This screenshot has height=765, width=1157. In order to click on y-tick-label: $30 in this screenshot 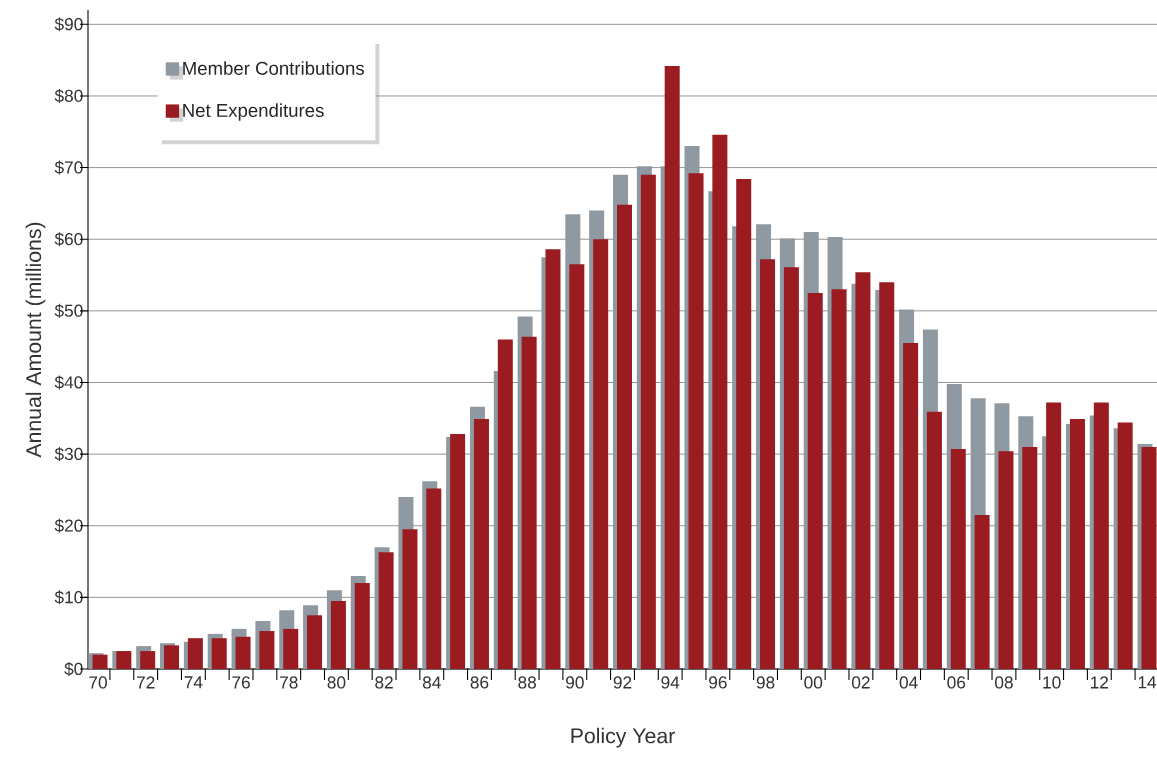, I will do `click(68, 454)`.